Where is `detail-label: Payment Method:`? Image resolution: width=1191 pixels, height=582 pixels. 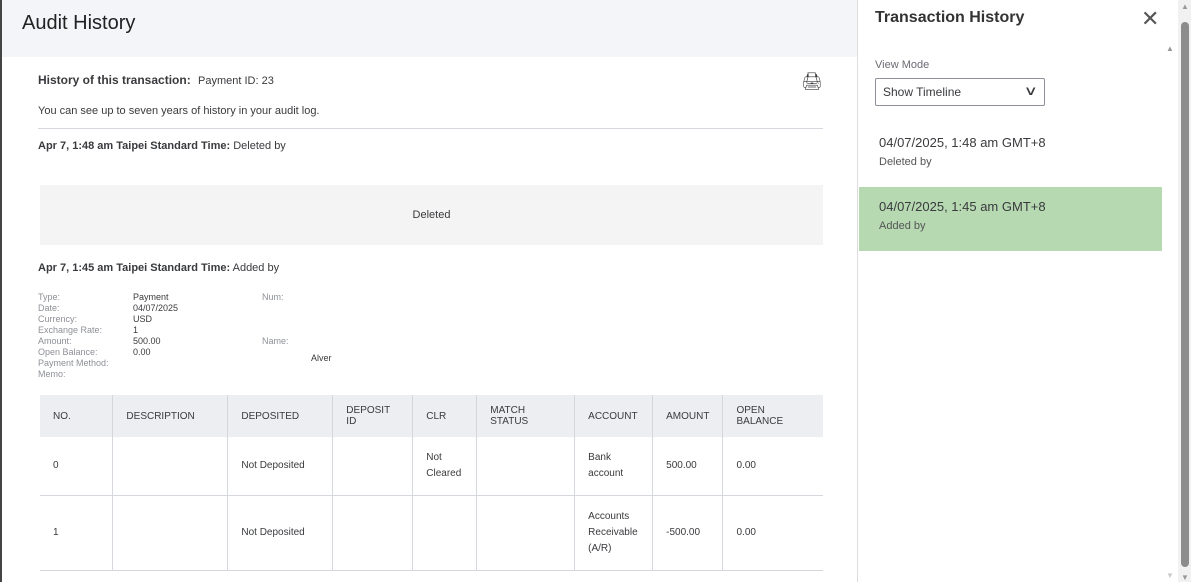
detail-label: Payment Method: is located at coordinates (73, 363).